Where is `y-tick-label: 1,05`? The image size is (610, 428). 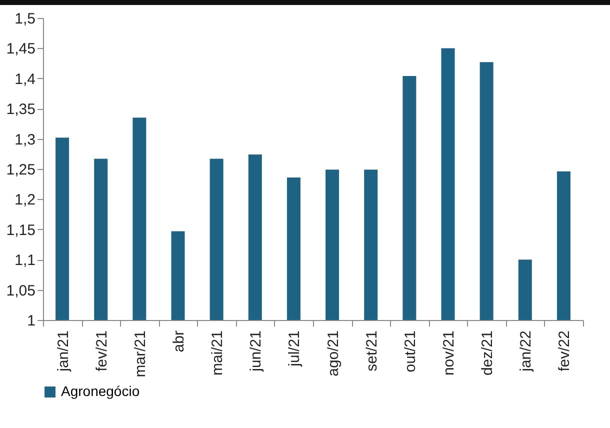
y-tick-label: 1,05 is located at coordinates (21, 291).